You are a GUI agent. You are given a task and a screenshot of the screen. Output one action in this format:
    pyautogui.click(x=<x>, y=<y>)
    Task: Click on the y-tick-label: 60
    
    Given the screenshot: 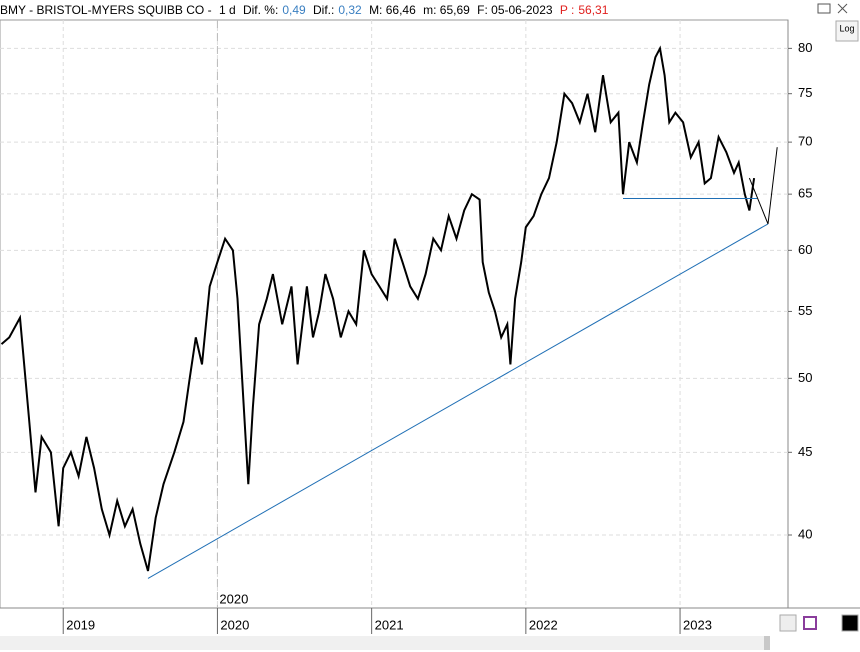 What is the action you would take?
    pyautogui.click(x=805, y=249)
    